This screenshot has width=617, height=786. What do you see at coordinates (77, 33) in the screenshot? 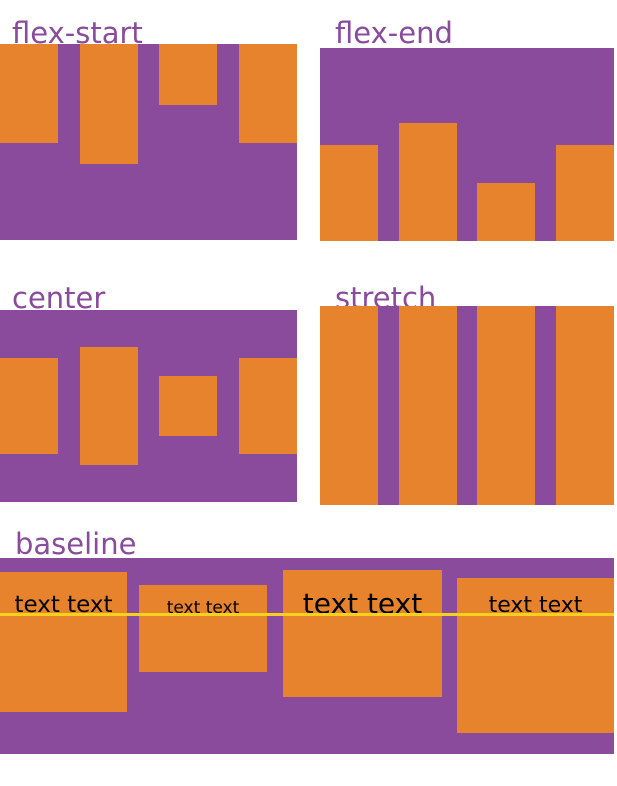
I see `panel-label-flex-start: flex-start` at bounding box center [77, 33].